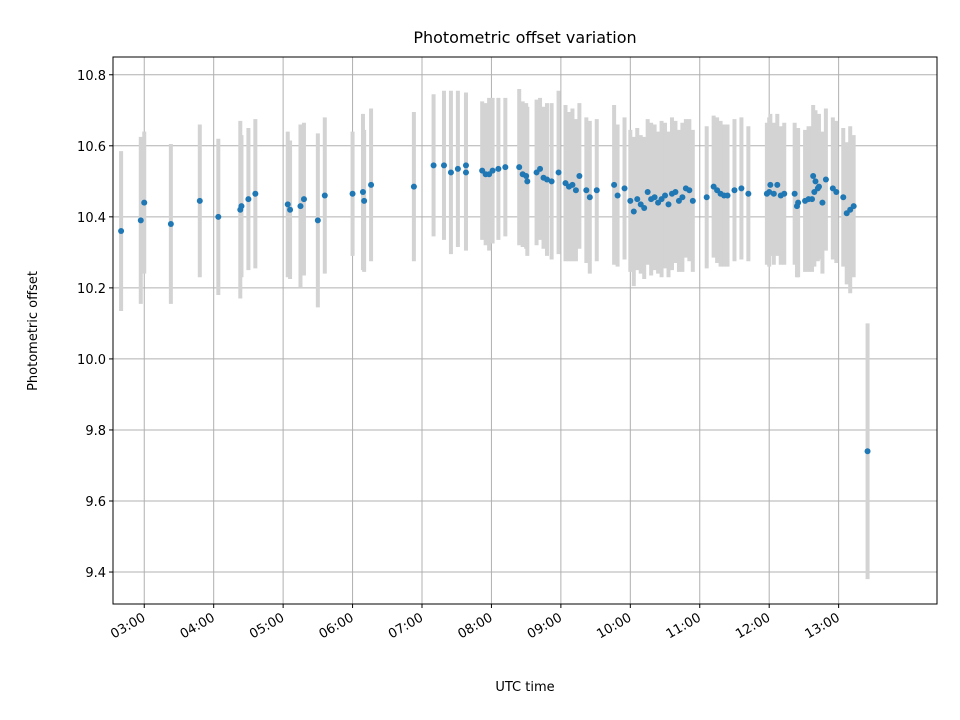 The width and height of the screenshot is (960, 720). Describe the element at coordinates (91, 76) in the screenshot. I see `y-tick-label: 10.8` at that location.